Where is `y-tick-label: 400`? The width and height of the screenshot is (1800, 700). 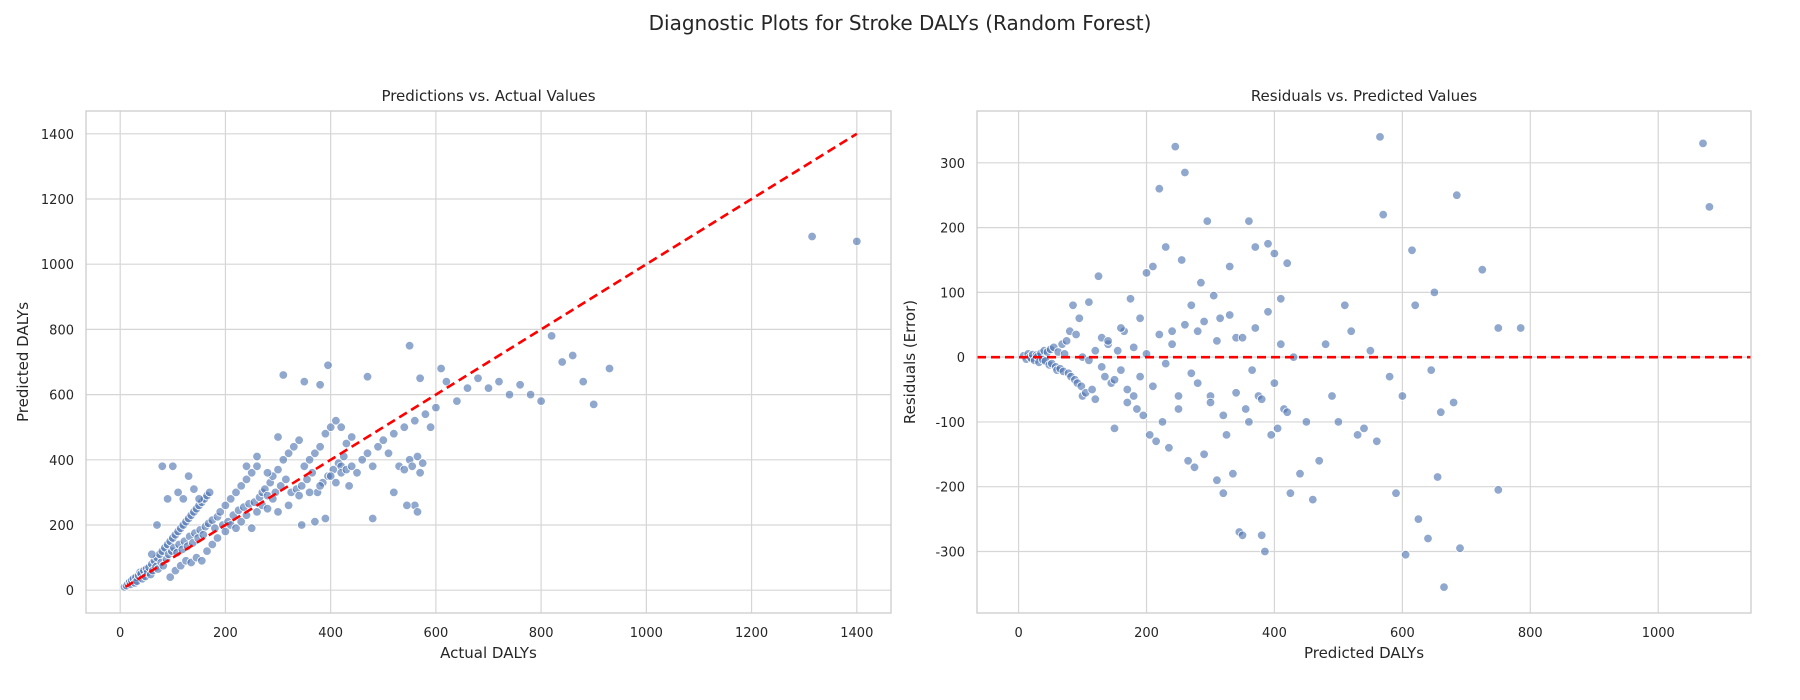 y-tick-label: 400 is located at coordinates (61, 461).